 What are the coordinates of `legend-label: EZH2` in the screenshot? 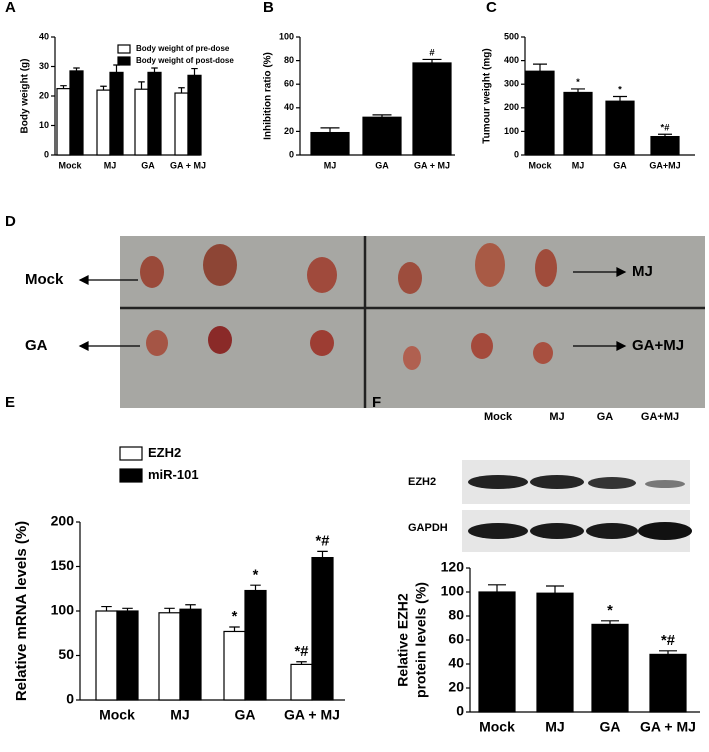 It's located at (164, 452).